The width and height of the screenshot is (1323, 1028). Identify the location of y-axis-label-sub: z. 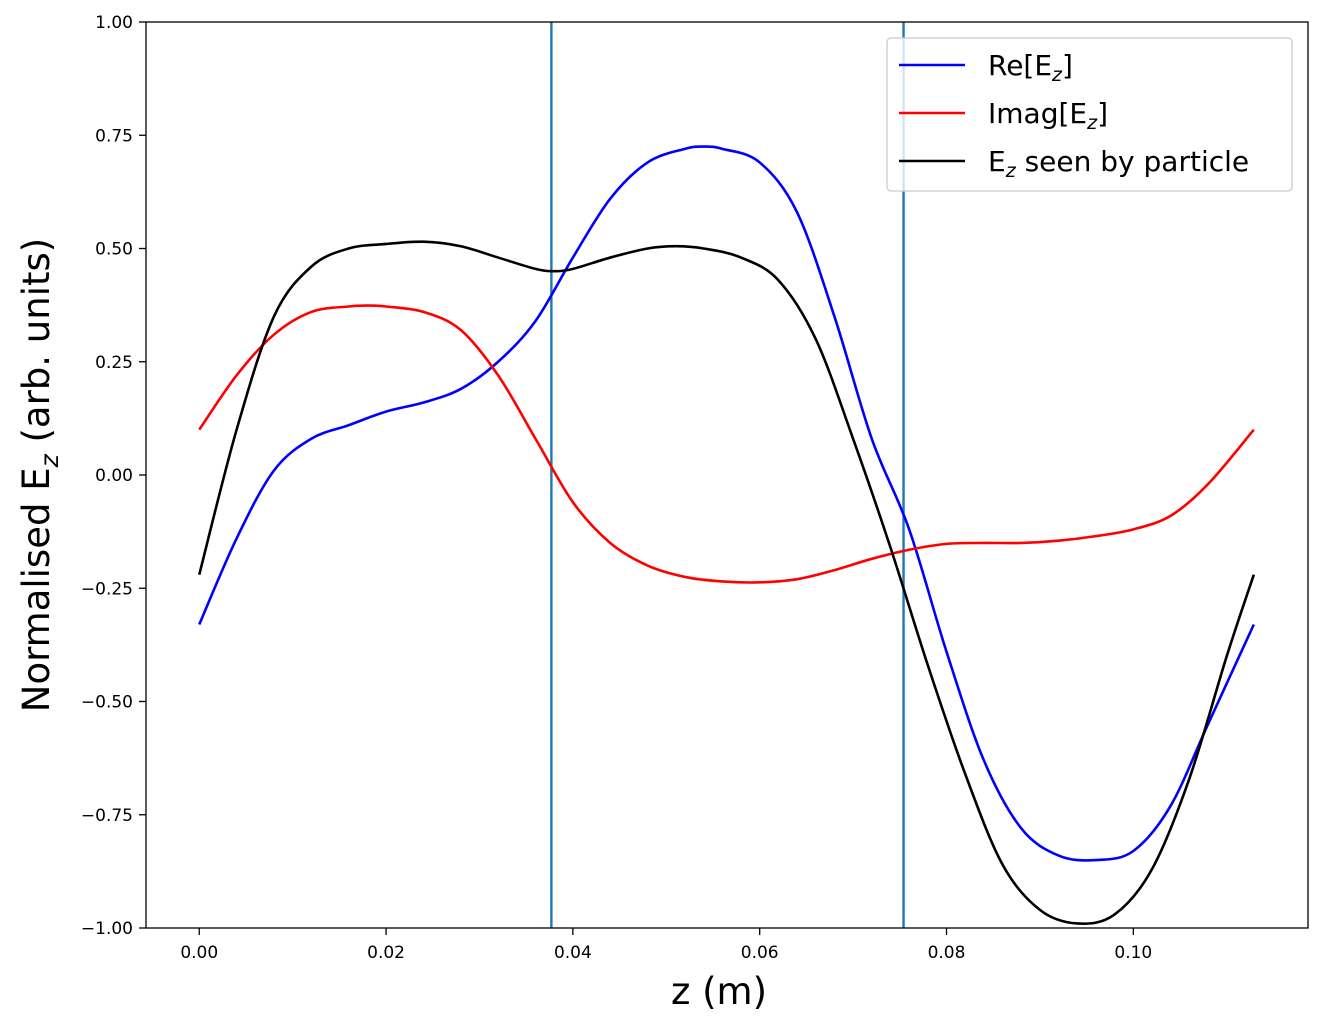
(49, 460).